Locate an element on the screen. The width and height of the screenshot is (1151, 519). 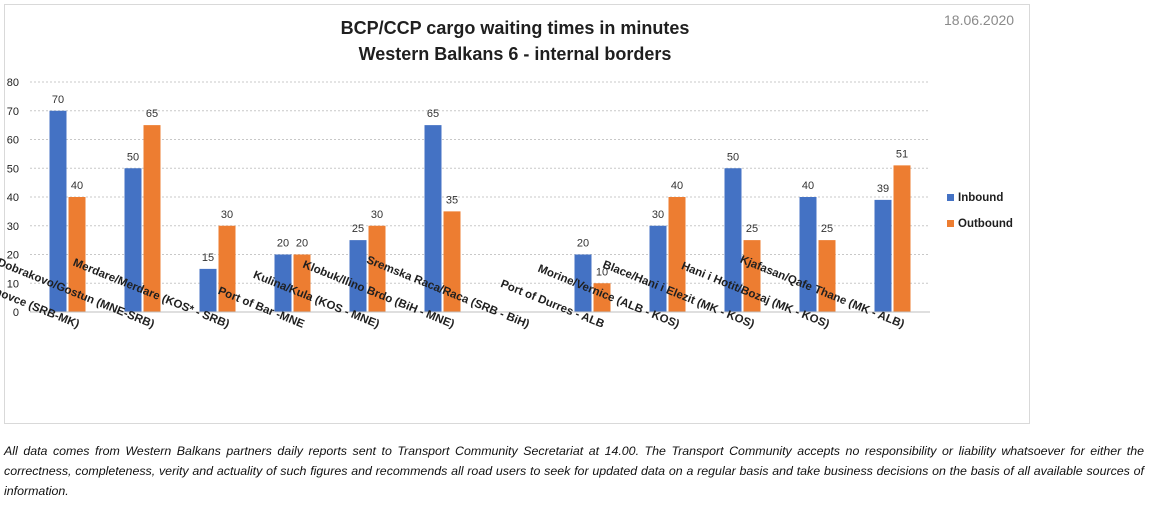
data-label: 35 is located at coordinates (452, 200).